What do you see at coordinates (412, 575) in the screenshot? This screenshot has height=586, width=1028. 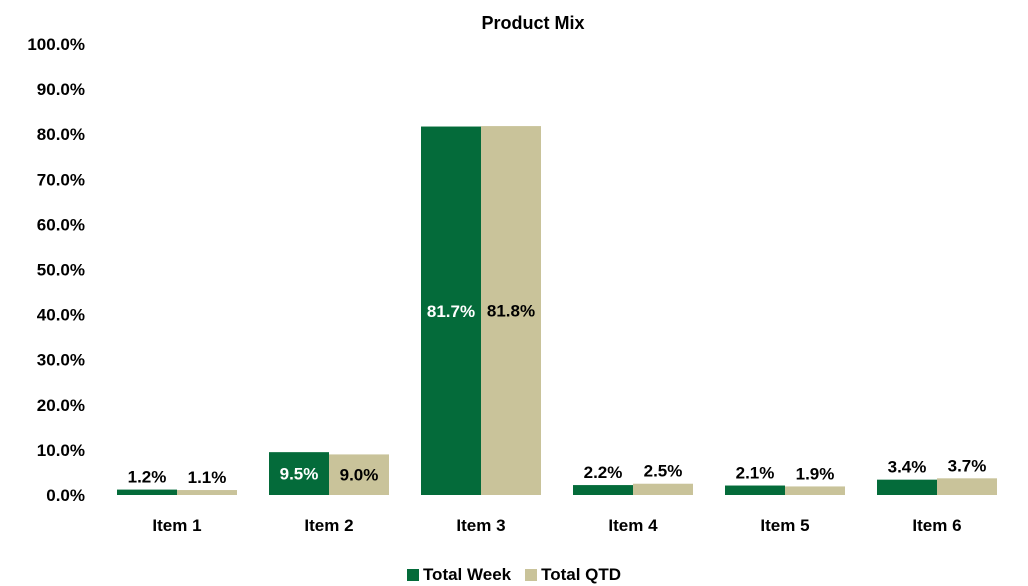 I see `legend-swatch-total-week` at bounding box center [412, 575].